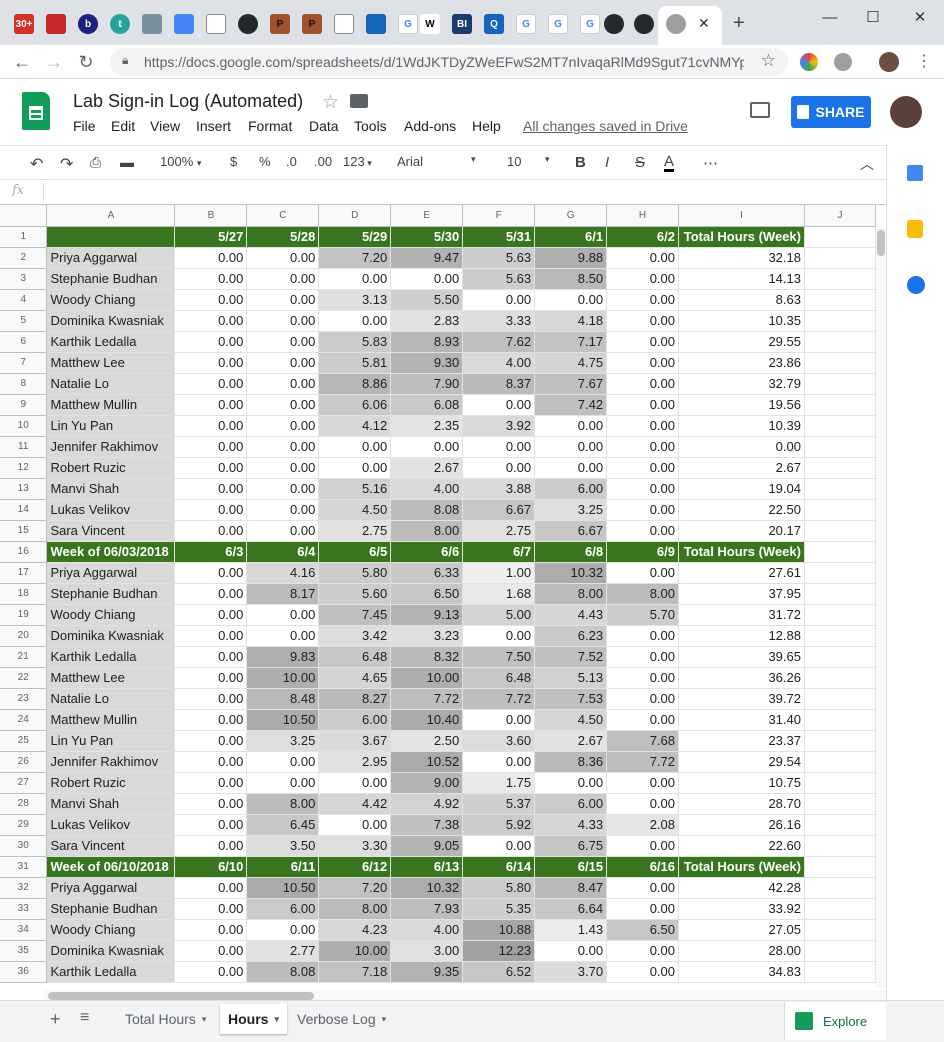  I want to click on font-size-select: 10 ▾, so click(528, 161).